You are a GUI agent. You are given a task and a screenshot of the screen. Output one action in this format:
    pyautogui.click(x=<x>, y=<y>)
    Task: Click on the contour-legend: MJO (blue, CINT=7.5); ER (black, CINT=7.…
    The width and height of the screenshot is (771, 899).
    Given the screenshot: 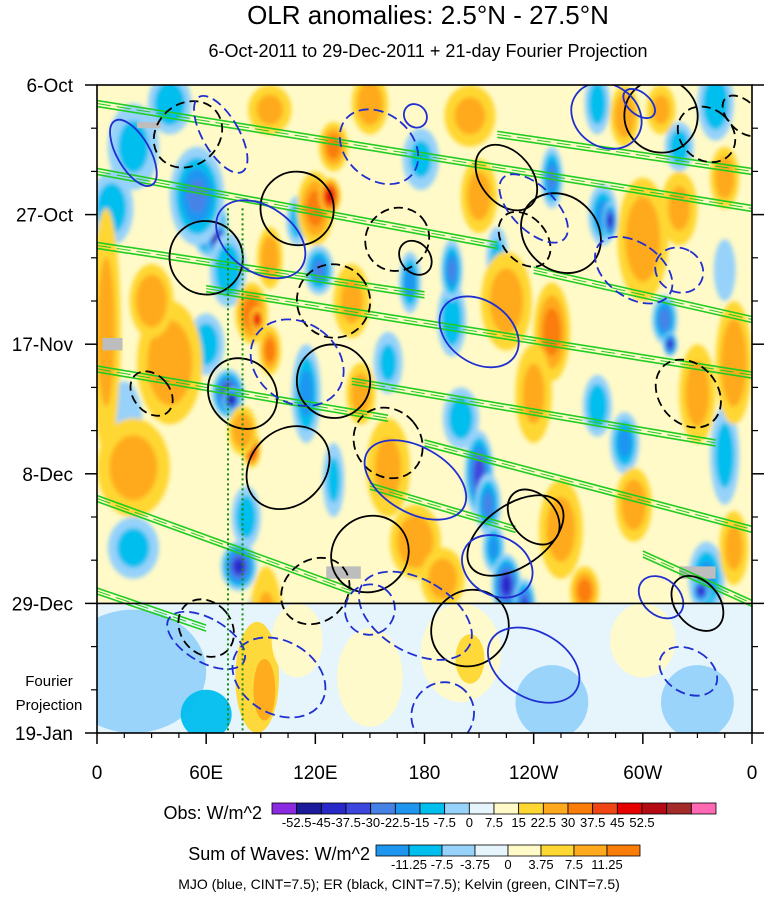 What is the action you would take?
    pyautogui.click(x=399, y=884)
    